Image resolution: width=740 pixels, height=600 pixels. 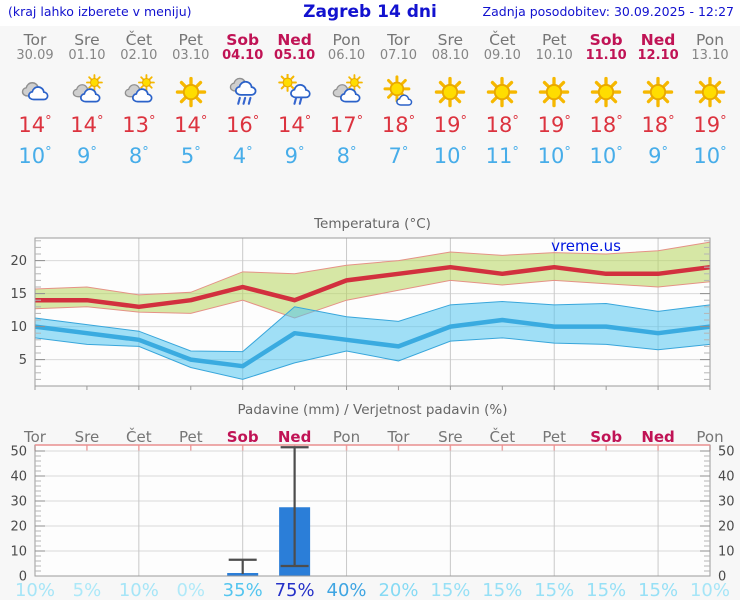 What do you see at coordinates (346, 156) in the screenshot?
I see `min-temp: 8°` at bounding box center [346, 156].